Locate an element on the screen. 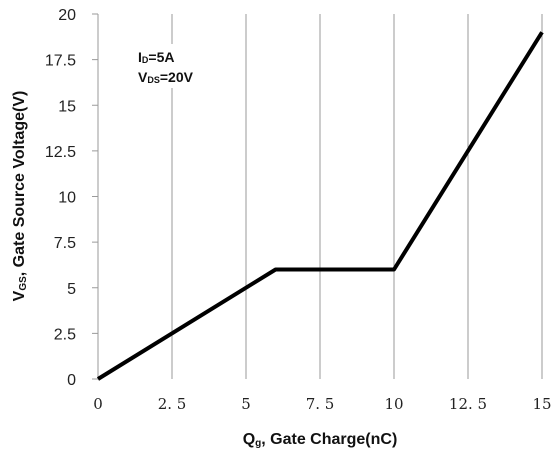 This screenshot has width=553, height=453. x-tick-label: 10 is located at coordinates (393, 404).